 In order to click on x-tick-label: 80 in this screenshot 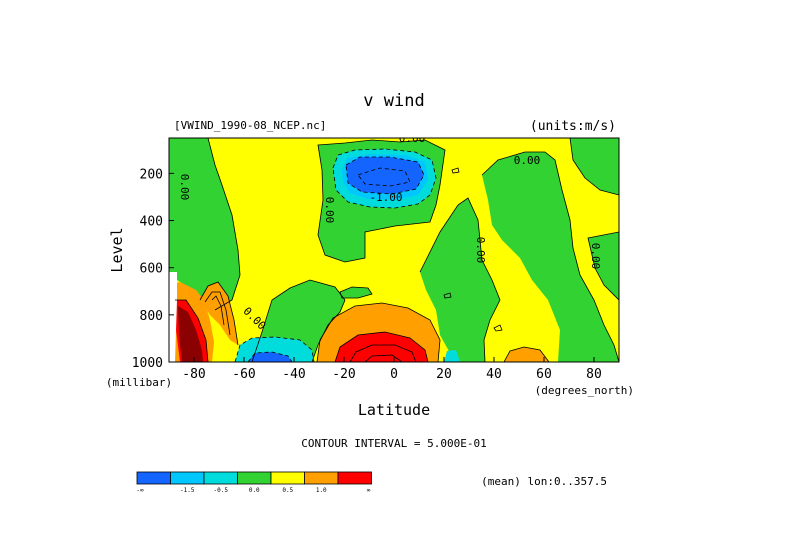, I will do `click(594, 374)`.